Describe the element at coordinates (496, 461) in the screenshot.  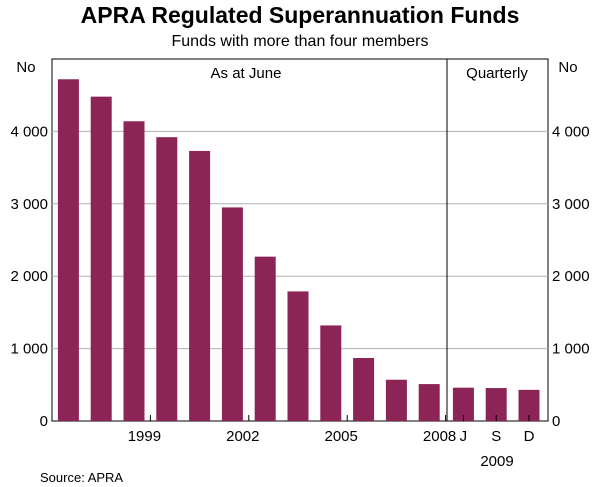
I see `quarterly-year-label: 2009` at that location.